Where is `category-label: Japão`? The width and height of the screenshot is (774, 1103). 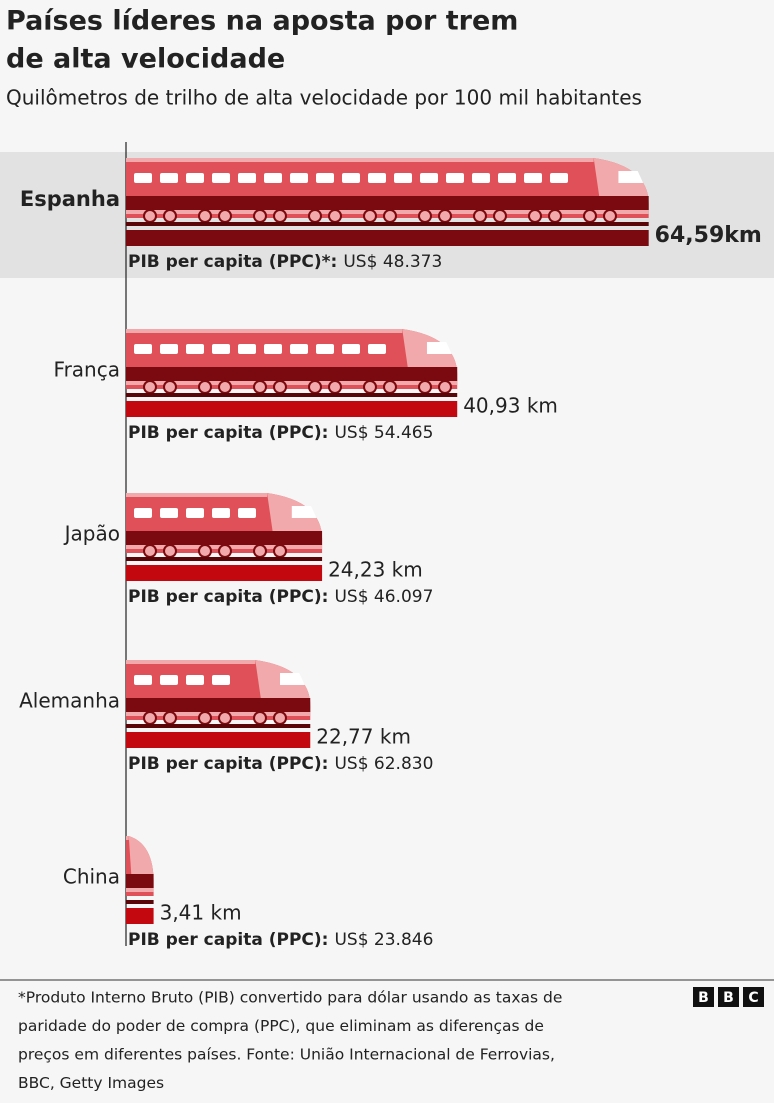
category-label: Japão is located at coordinates (91, 534).